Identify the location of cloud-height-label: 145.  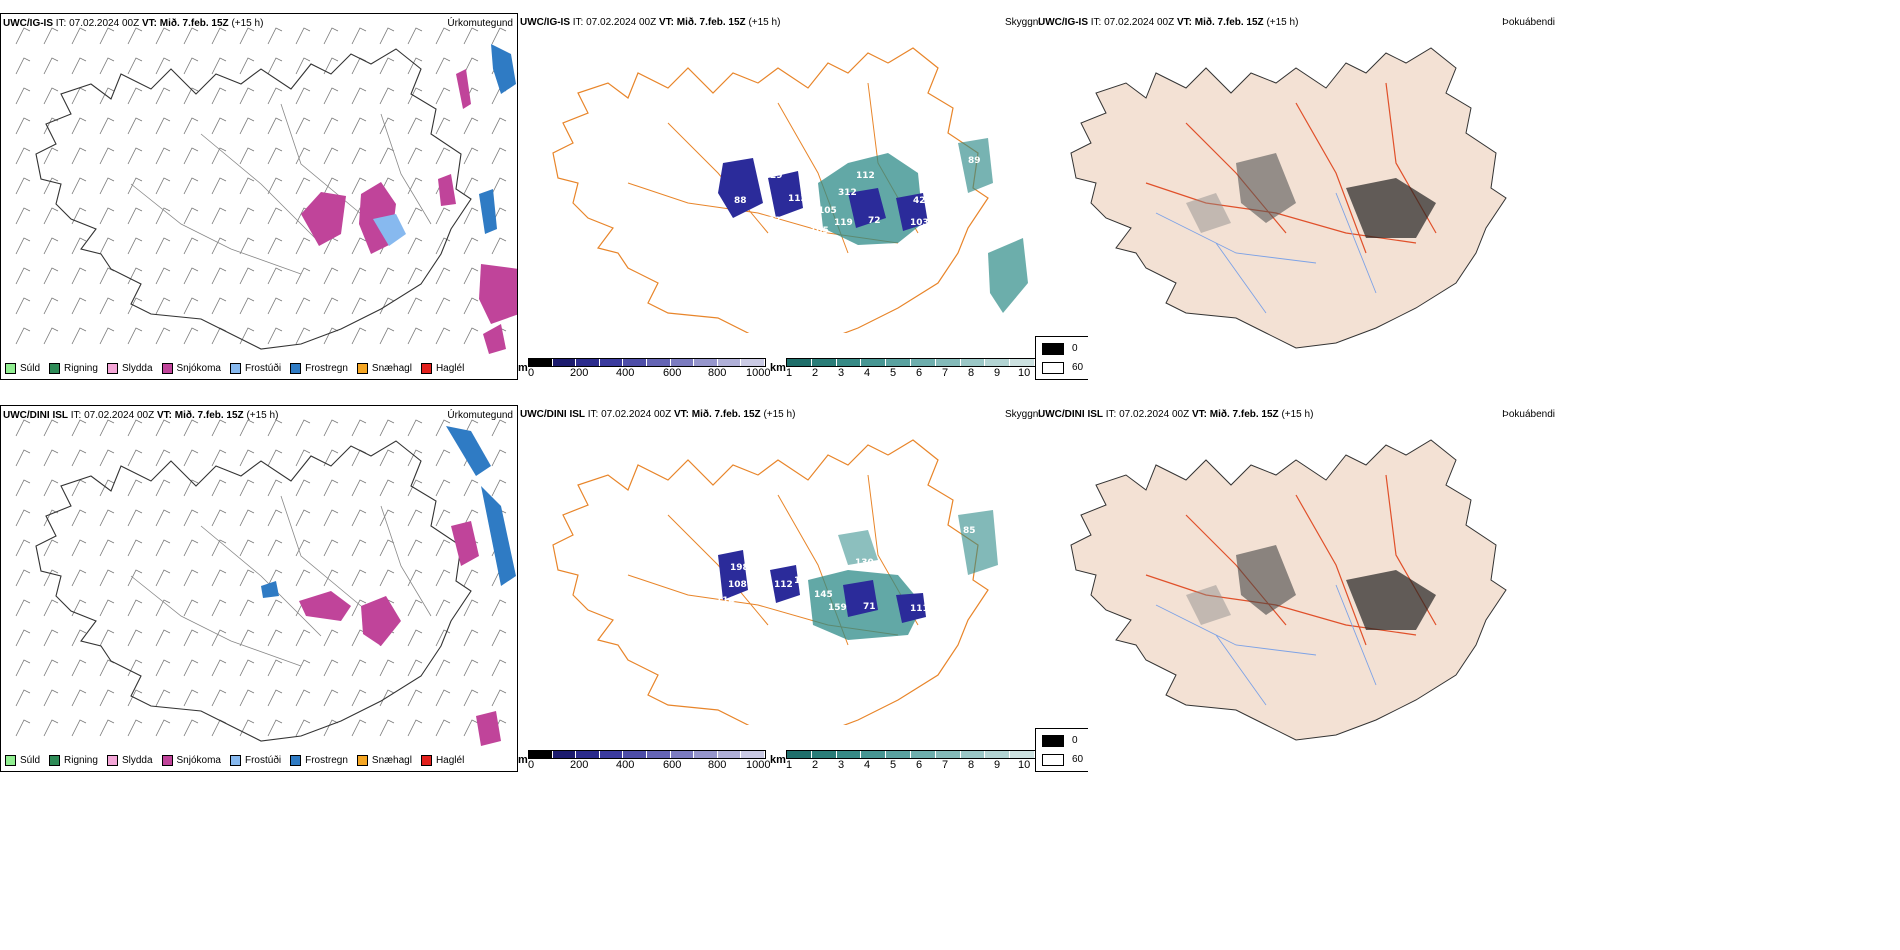
(823, 595).